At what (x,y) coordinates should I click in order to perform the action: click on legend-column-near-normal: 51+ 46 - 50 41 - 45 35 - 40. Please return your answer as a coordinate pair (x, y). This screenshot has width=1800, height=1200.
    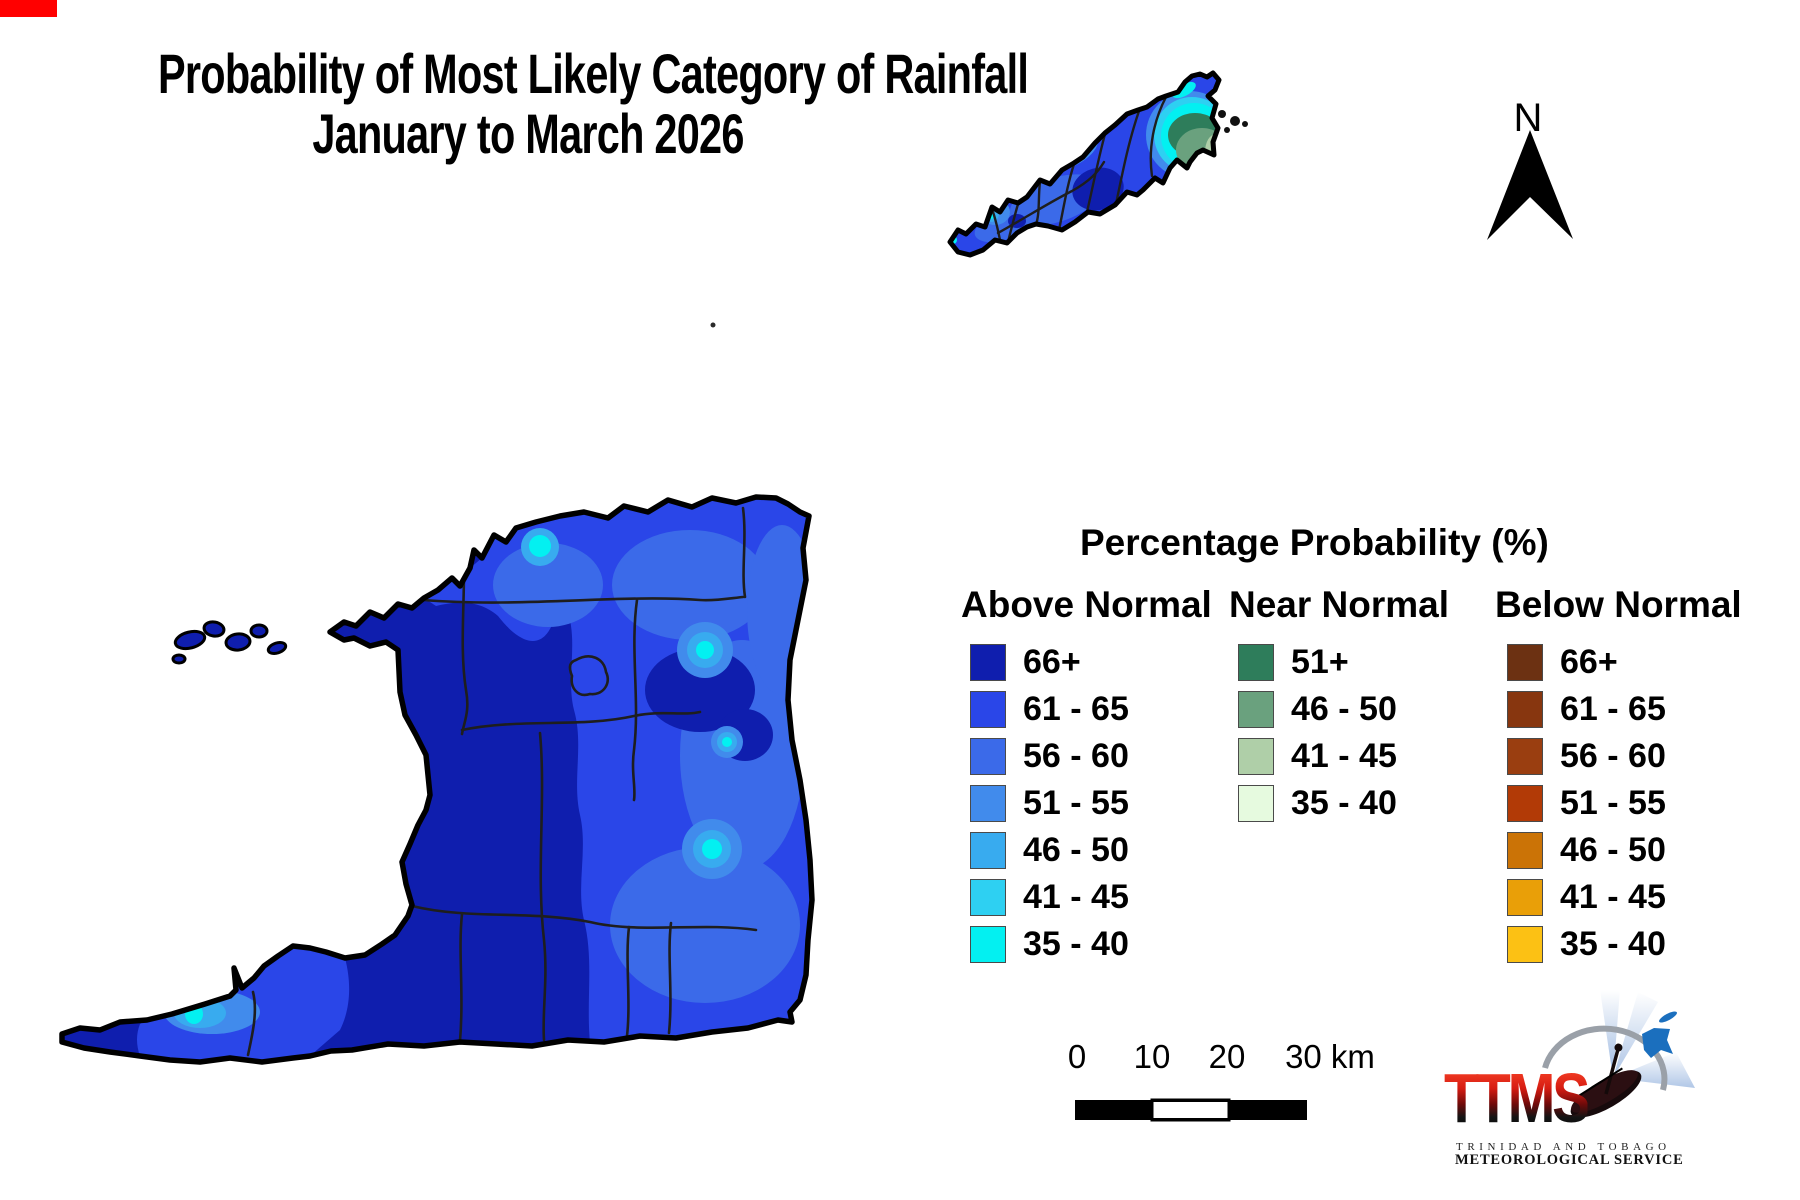
    Looking at the image, I should click on (1317, 737).